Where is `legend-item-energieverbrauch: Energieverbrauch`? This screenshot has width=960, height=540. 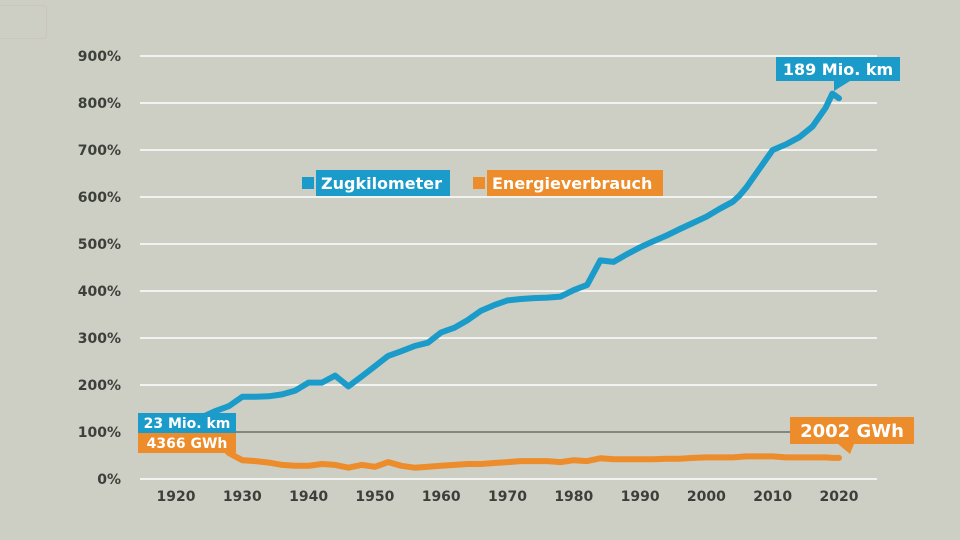 legend-item-energieverbrauch: Energieverbrauch is located at coordinates (568, 183).